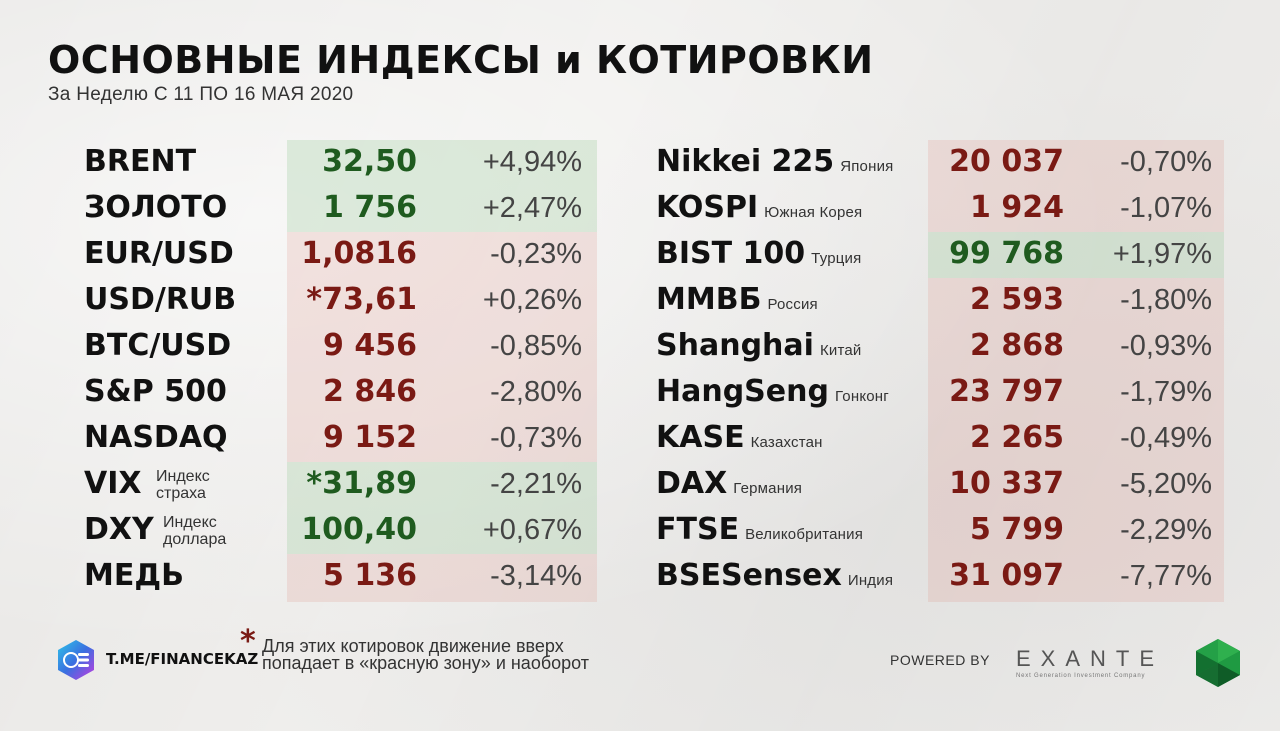  I want to click on table-row: EUR/USD 1,0816 -0,23%, so click(320, 255).